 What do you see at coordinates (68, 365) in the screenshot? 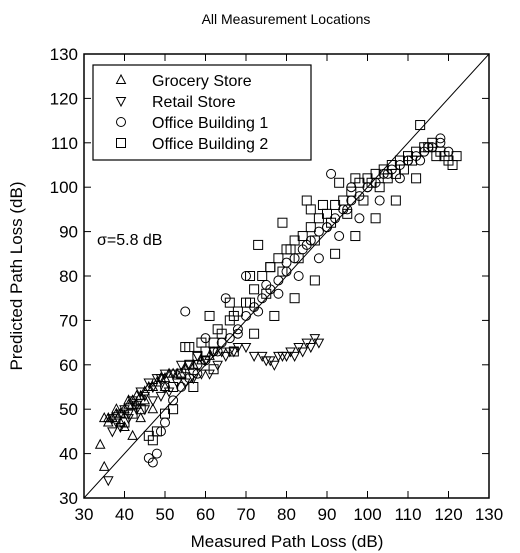
I see `y-tick-label: 60` at bounding box center [68, 365].